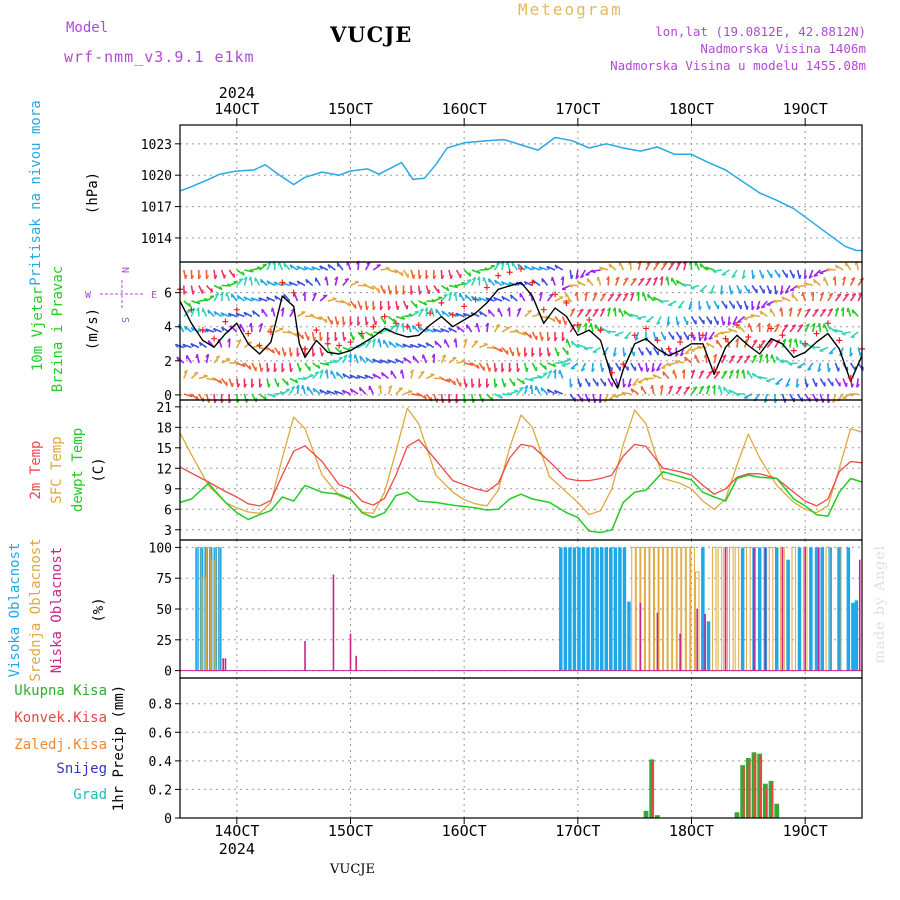 This screenshot has height=900, width=900. Describe the element at coordinates (237, 93) in the screenshot. I see `top-year-label: 2024` at that location.